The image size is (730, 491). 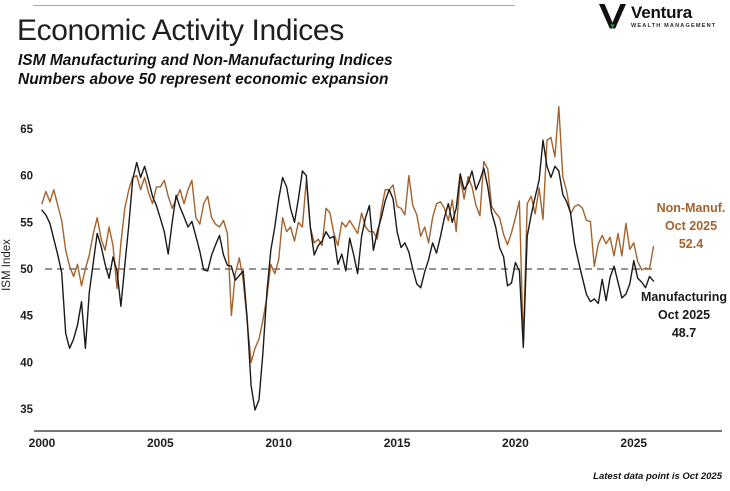 I want to click on x-tick-label: 2025, so click(x=633, y=443).